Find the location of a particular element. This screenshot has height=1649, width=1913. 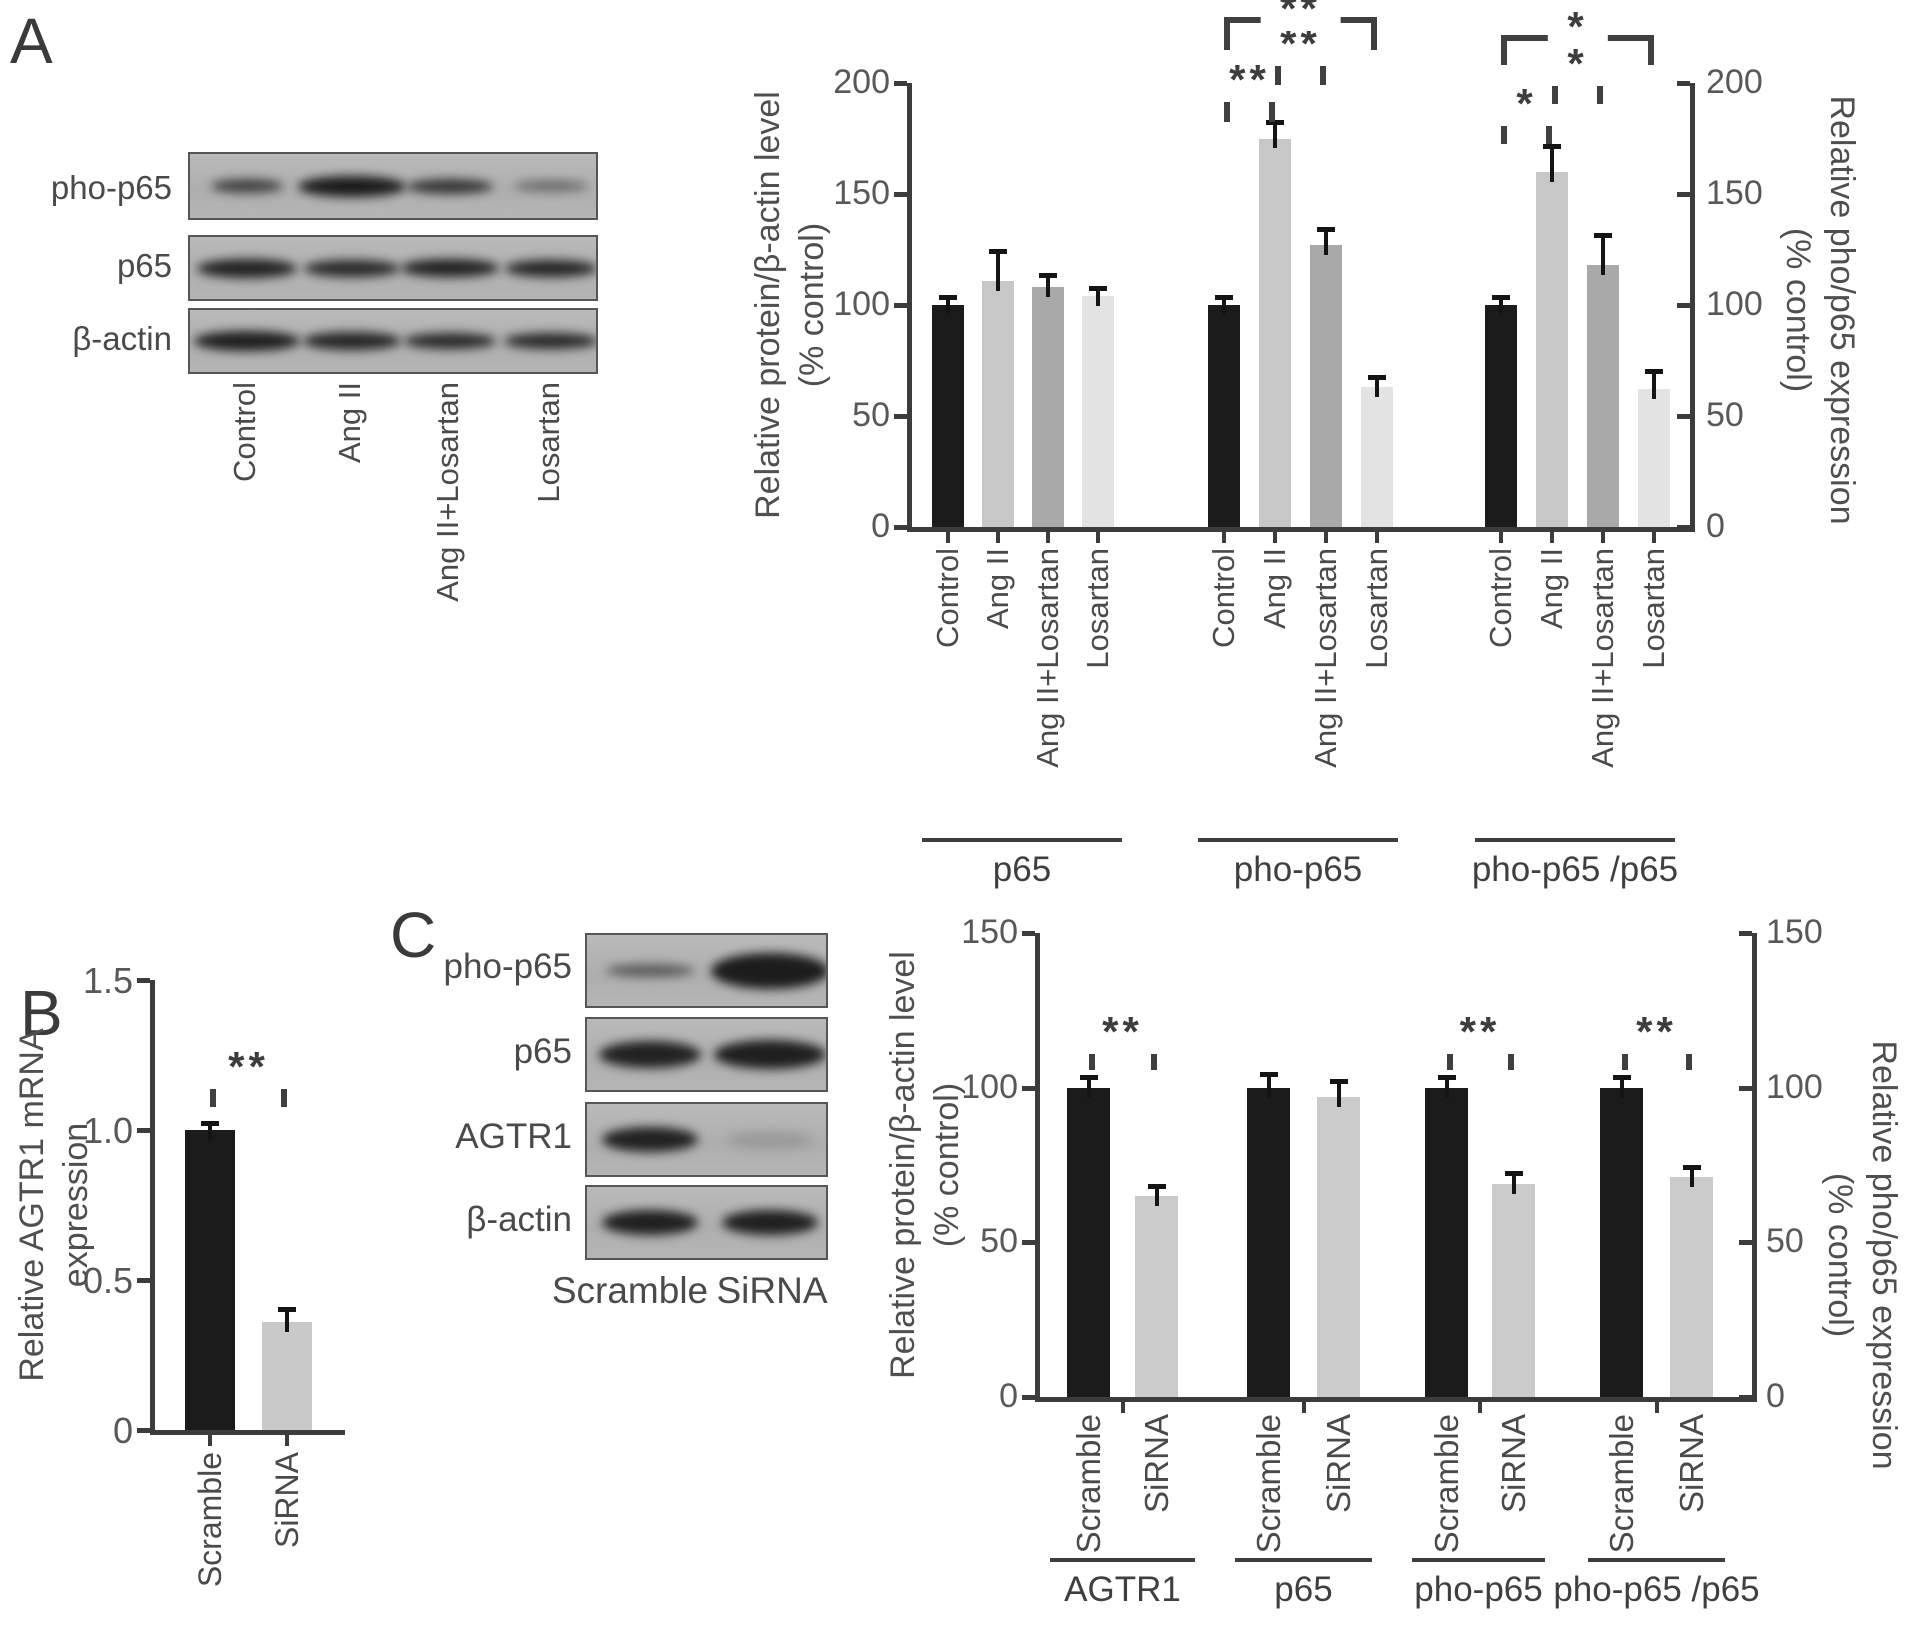

y-tick-label: 1.0 is located at coordinates (107, 1130).